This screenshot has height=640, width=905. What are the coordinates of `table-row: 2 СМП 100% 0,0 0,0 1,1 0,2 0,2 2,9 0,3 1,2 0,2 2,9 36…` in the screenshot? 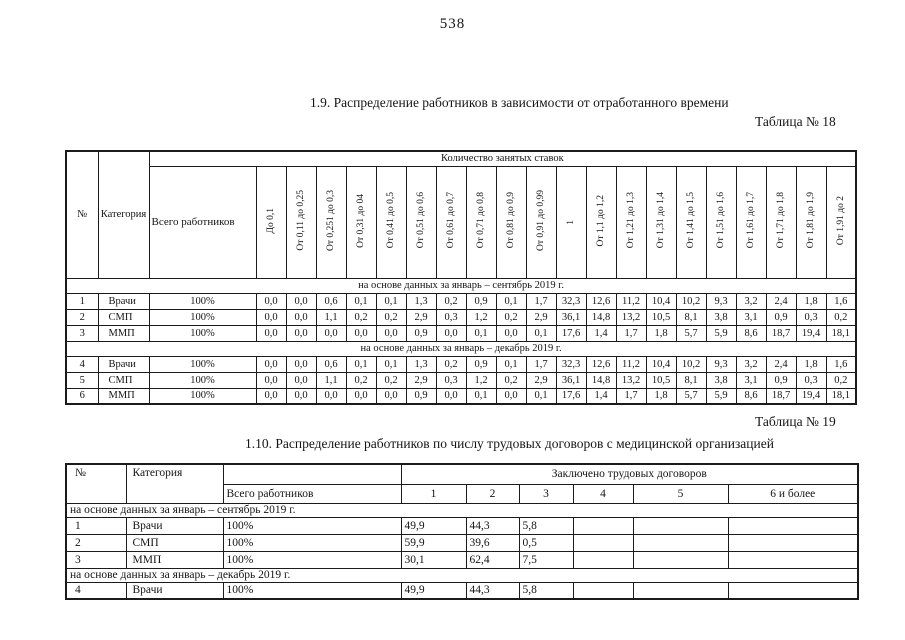 It's located at (461, 317).